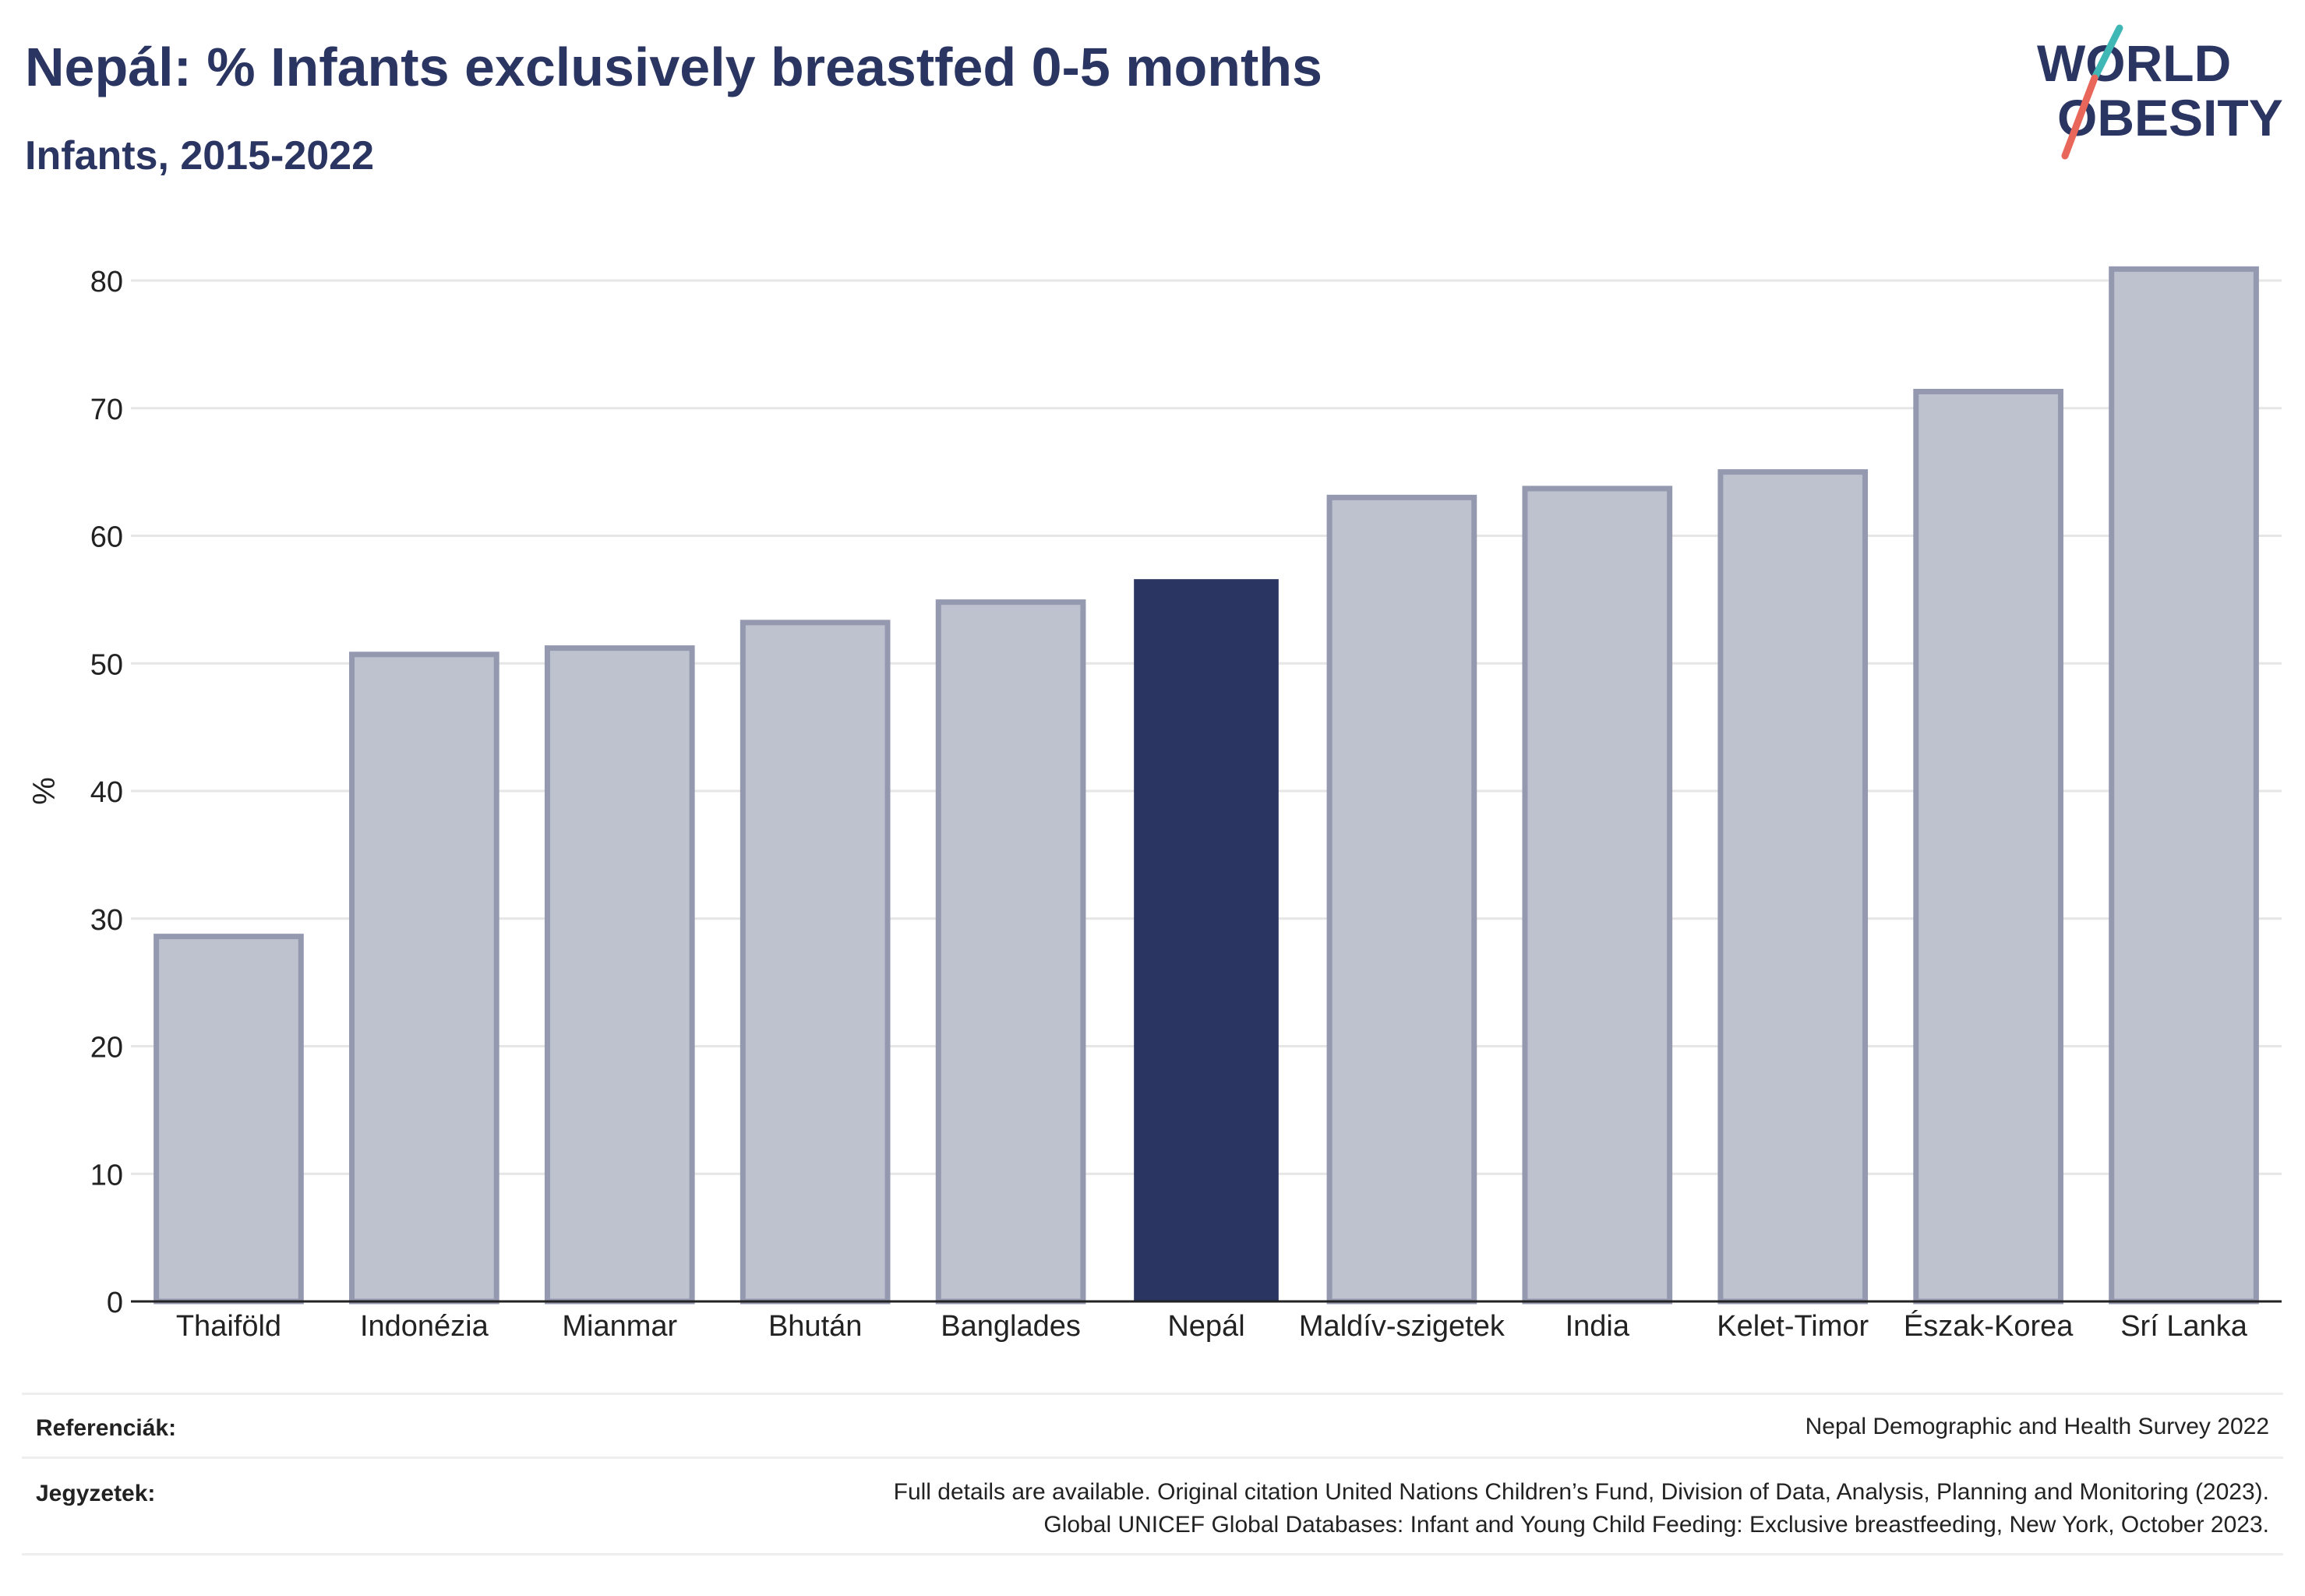 The image size is (2305, 1596). I want to click on notes-label: Jegyzetek:, so click(96, 1493).